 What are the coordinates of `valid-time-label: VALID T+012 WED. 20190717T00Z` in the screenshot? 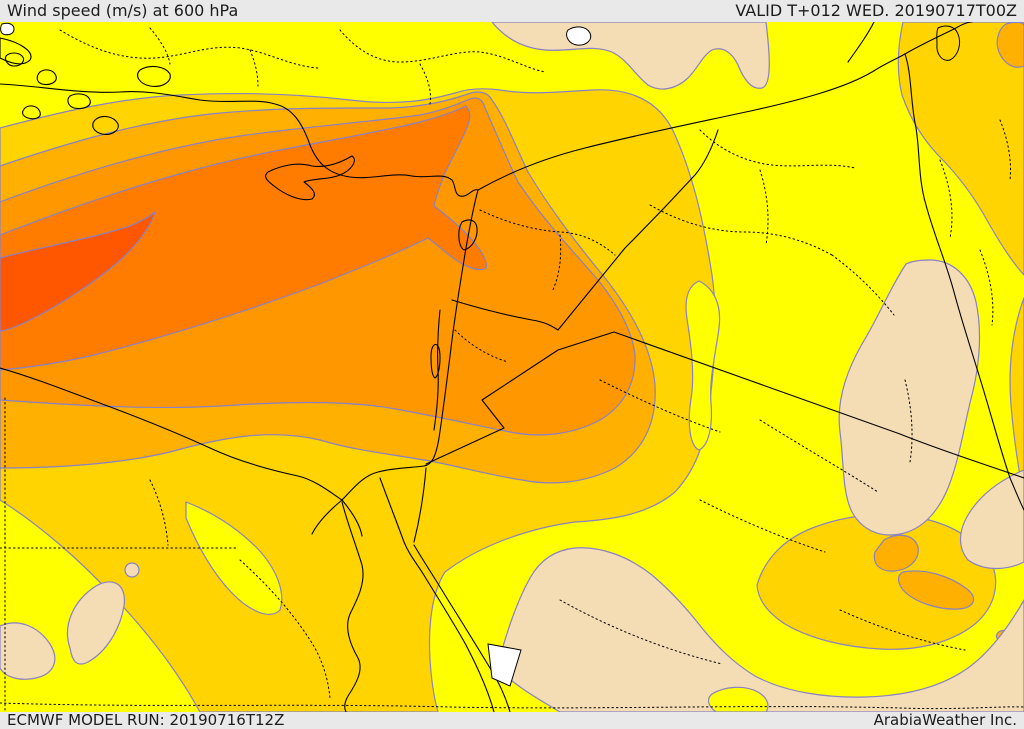 It's located at (876, 10).